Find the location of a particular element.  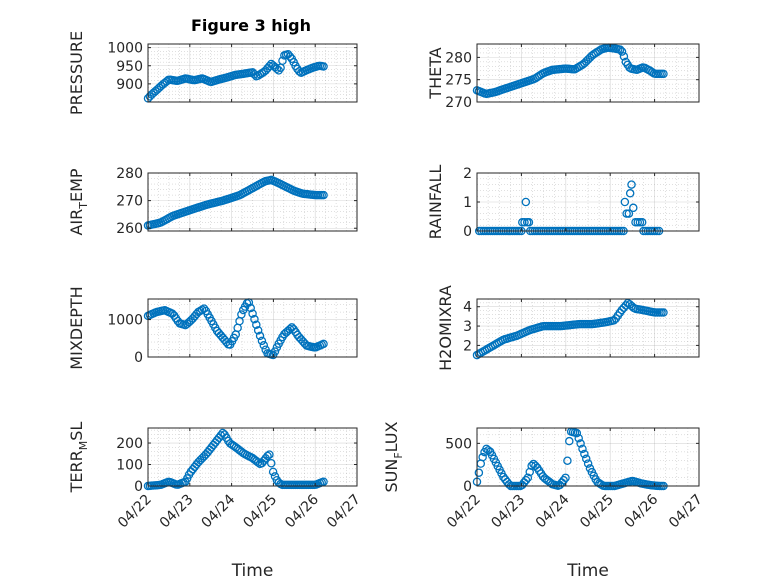

y-tick-label: 270 is located at coordinates (458, 103).